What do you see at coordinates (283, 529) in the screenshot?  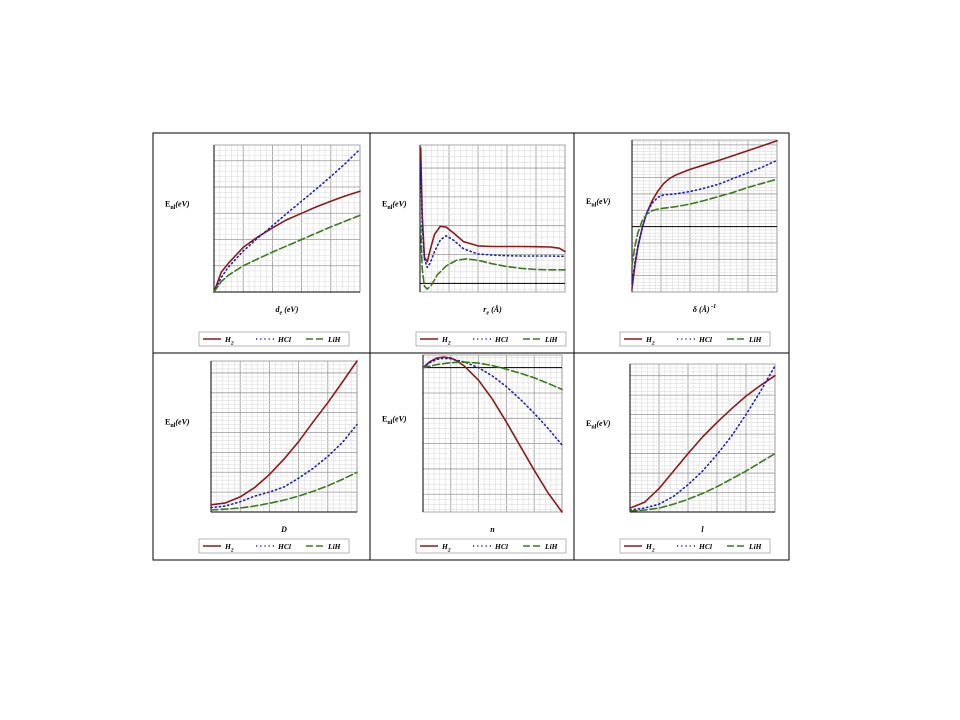 I see `x-axis-label: D` at bounding box center [283, 529].